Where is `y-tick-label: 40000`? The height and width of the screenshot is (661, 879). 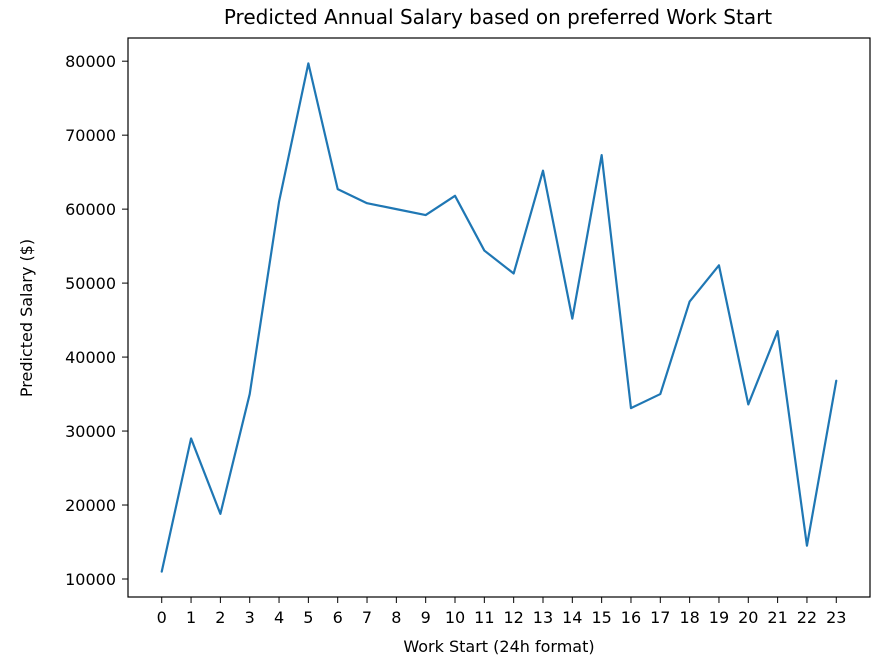
y-tick-label: 40000 is located at coordinates (90, 357).